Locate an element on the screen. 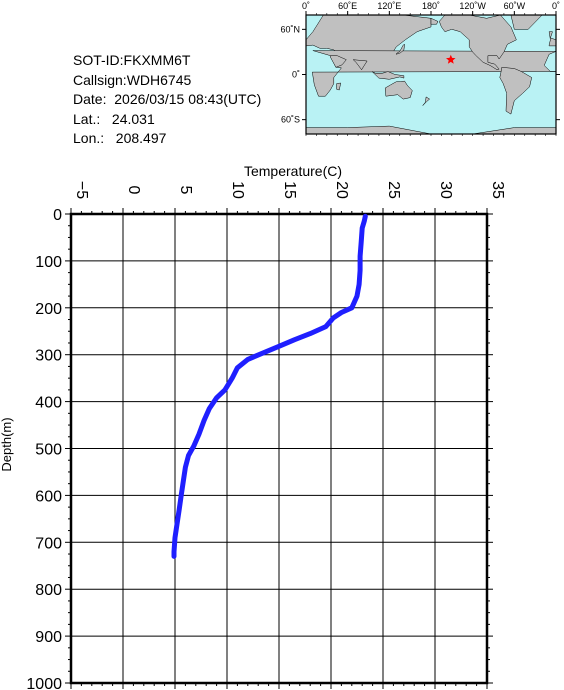  date-text: Date: 2026/03/15 08:43(UTC) is located at coordinates (167, 99).